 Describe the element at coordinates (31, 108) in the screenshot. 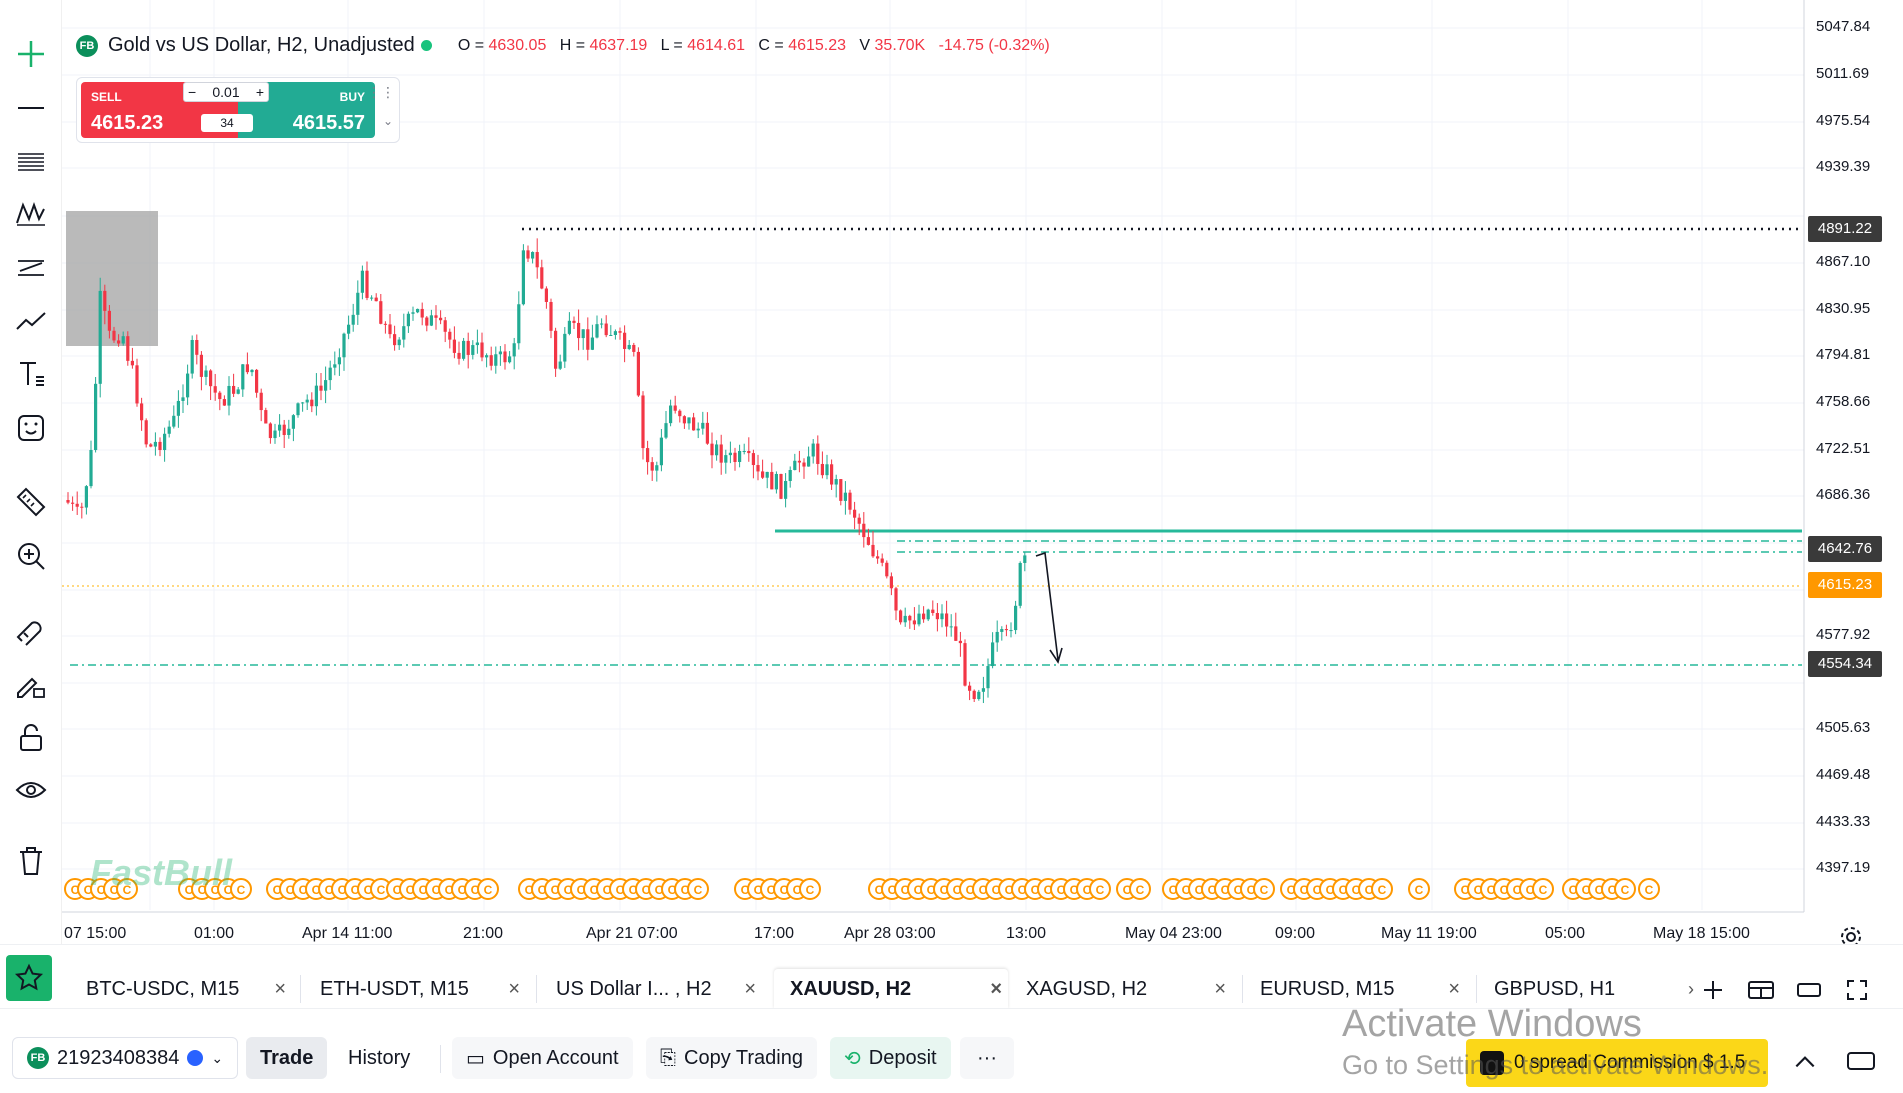

I see `horizontal-line-icon` at that location.